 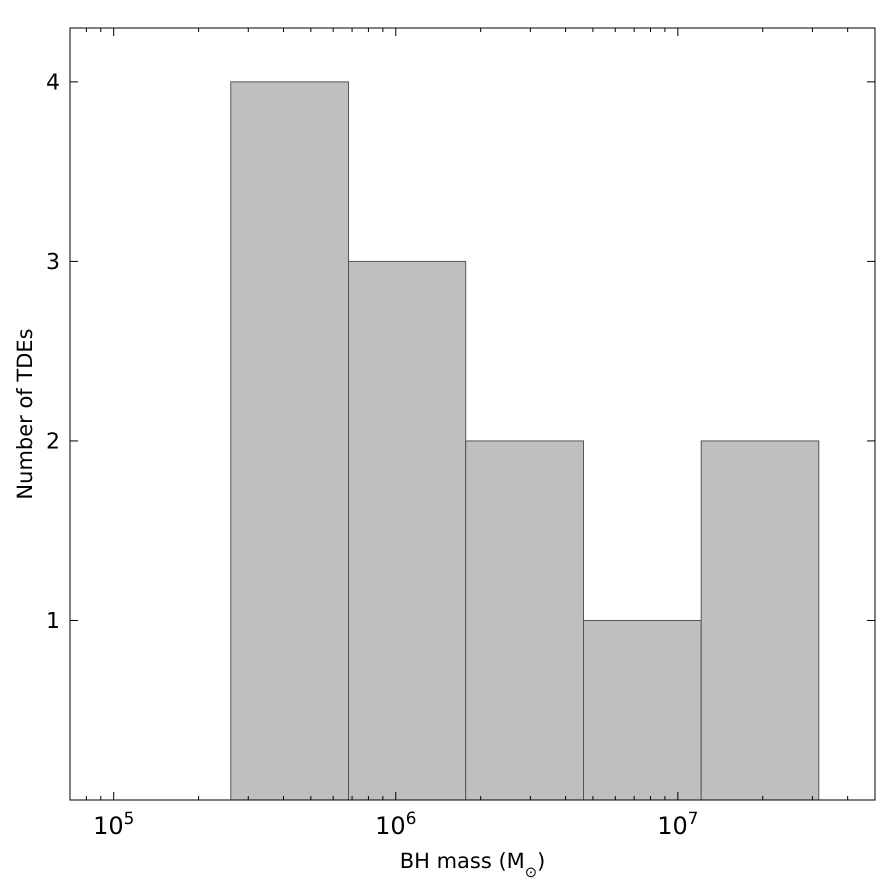 What do you see at coordinates (53, 83) in the screenshot?
I see `y-tick-label: 4` at bounding box center [53, 83].